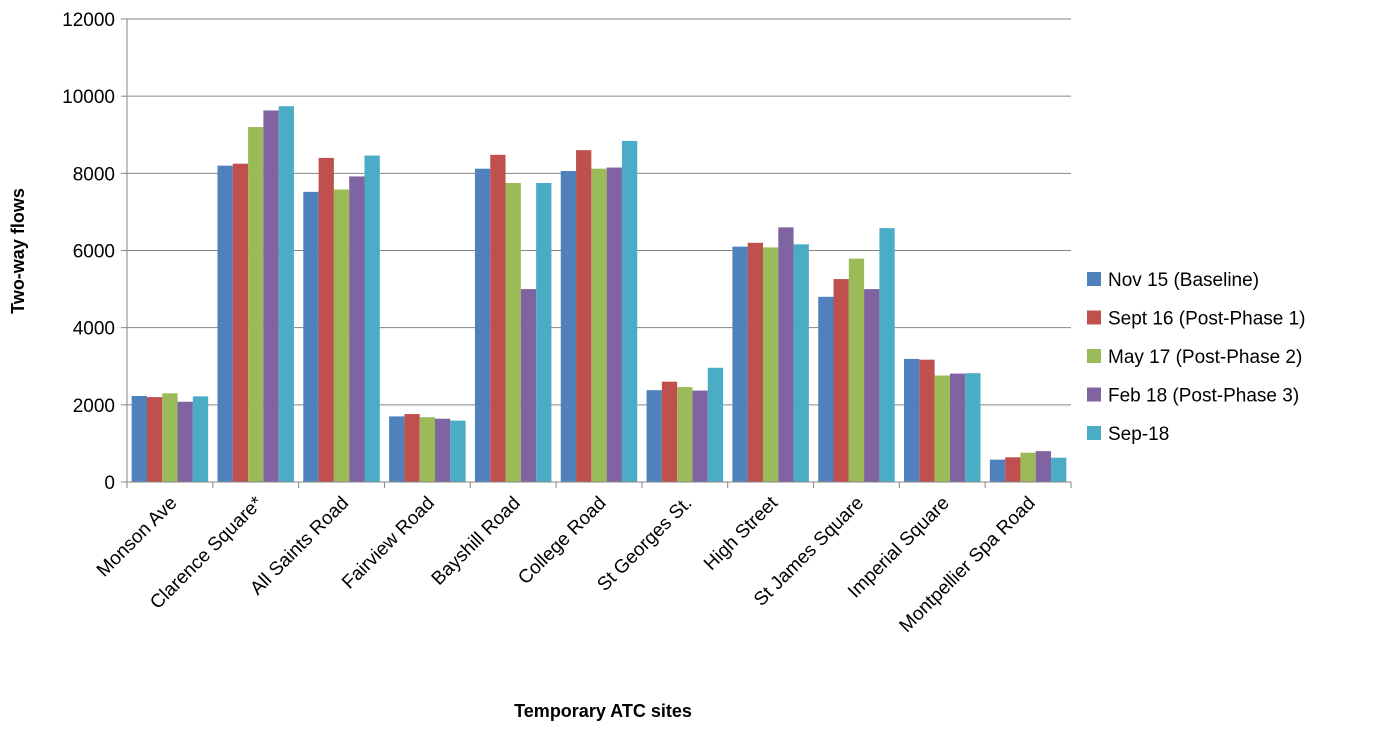 The image size is (1396, 729). Describe the element at coordinates (1183, 280) in the screenshot. I see `legend-label: Nov 15 (Baseline)` at that location.